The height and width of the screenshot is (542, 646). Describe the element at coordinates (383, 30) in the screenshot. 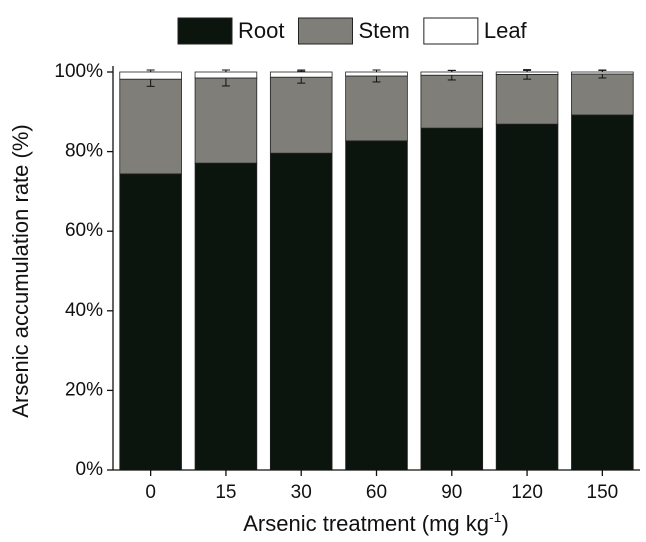

I see `legend-label: Stem` at that location.